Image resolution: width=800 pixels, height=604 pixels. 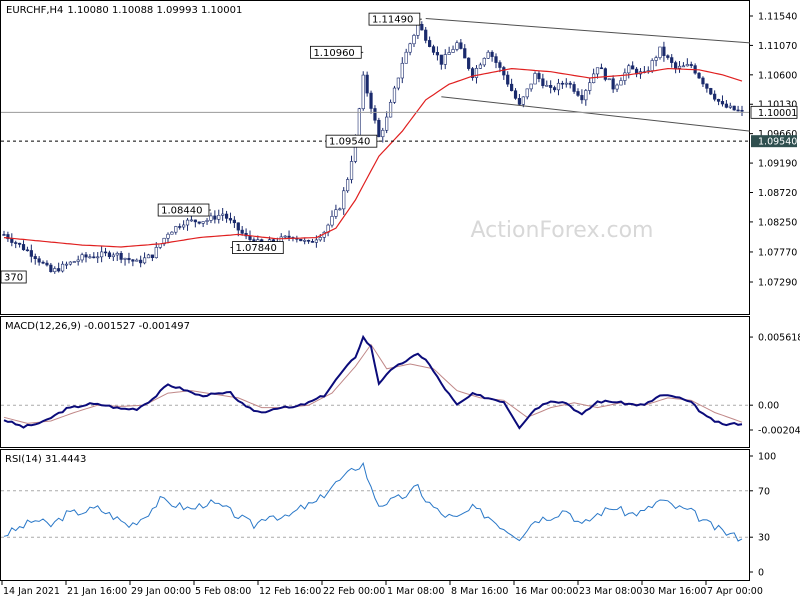 I want to click on rsi-title: RSI(14) 31.4443, so click(x=45, y=459).